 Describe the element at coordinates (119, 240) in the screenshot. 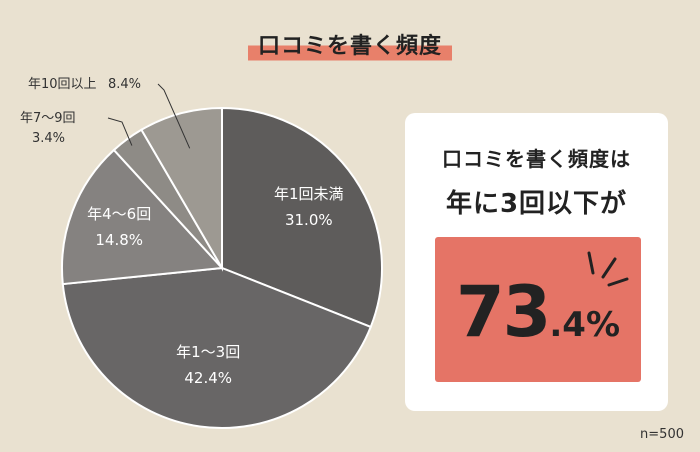

I see `slice-value-4-6: 14.8%` at that location.